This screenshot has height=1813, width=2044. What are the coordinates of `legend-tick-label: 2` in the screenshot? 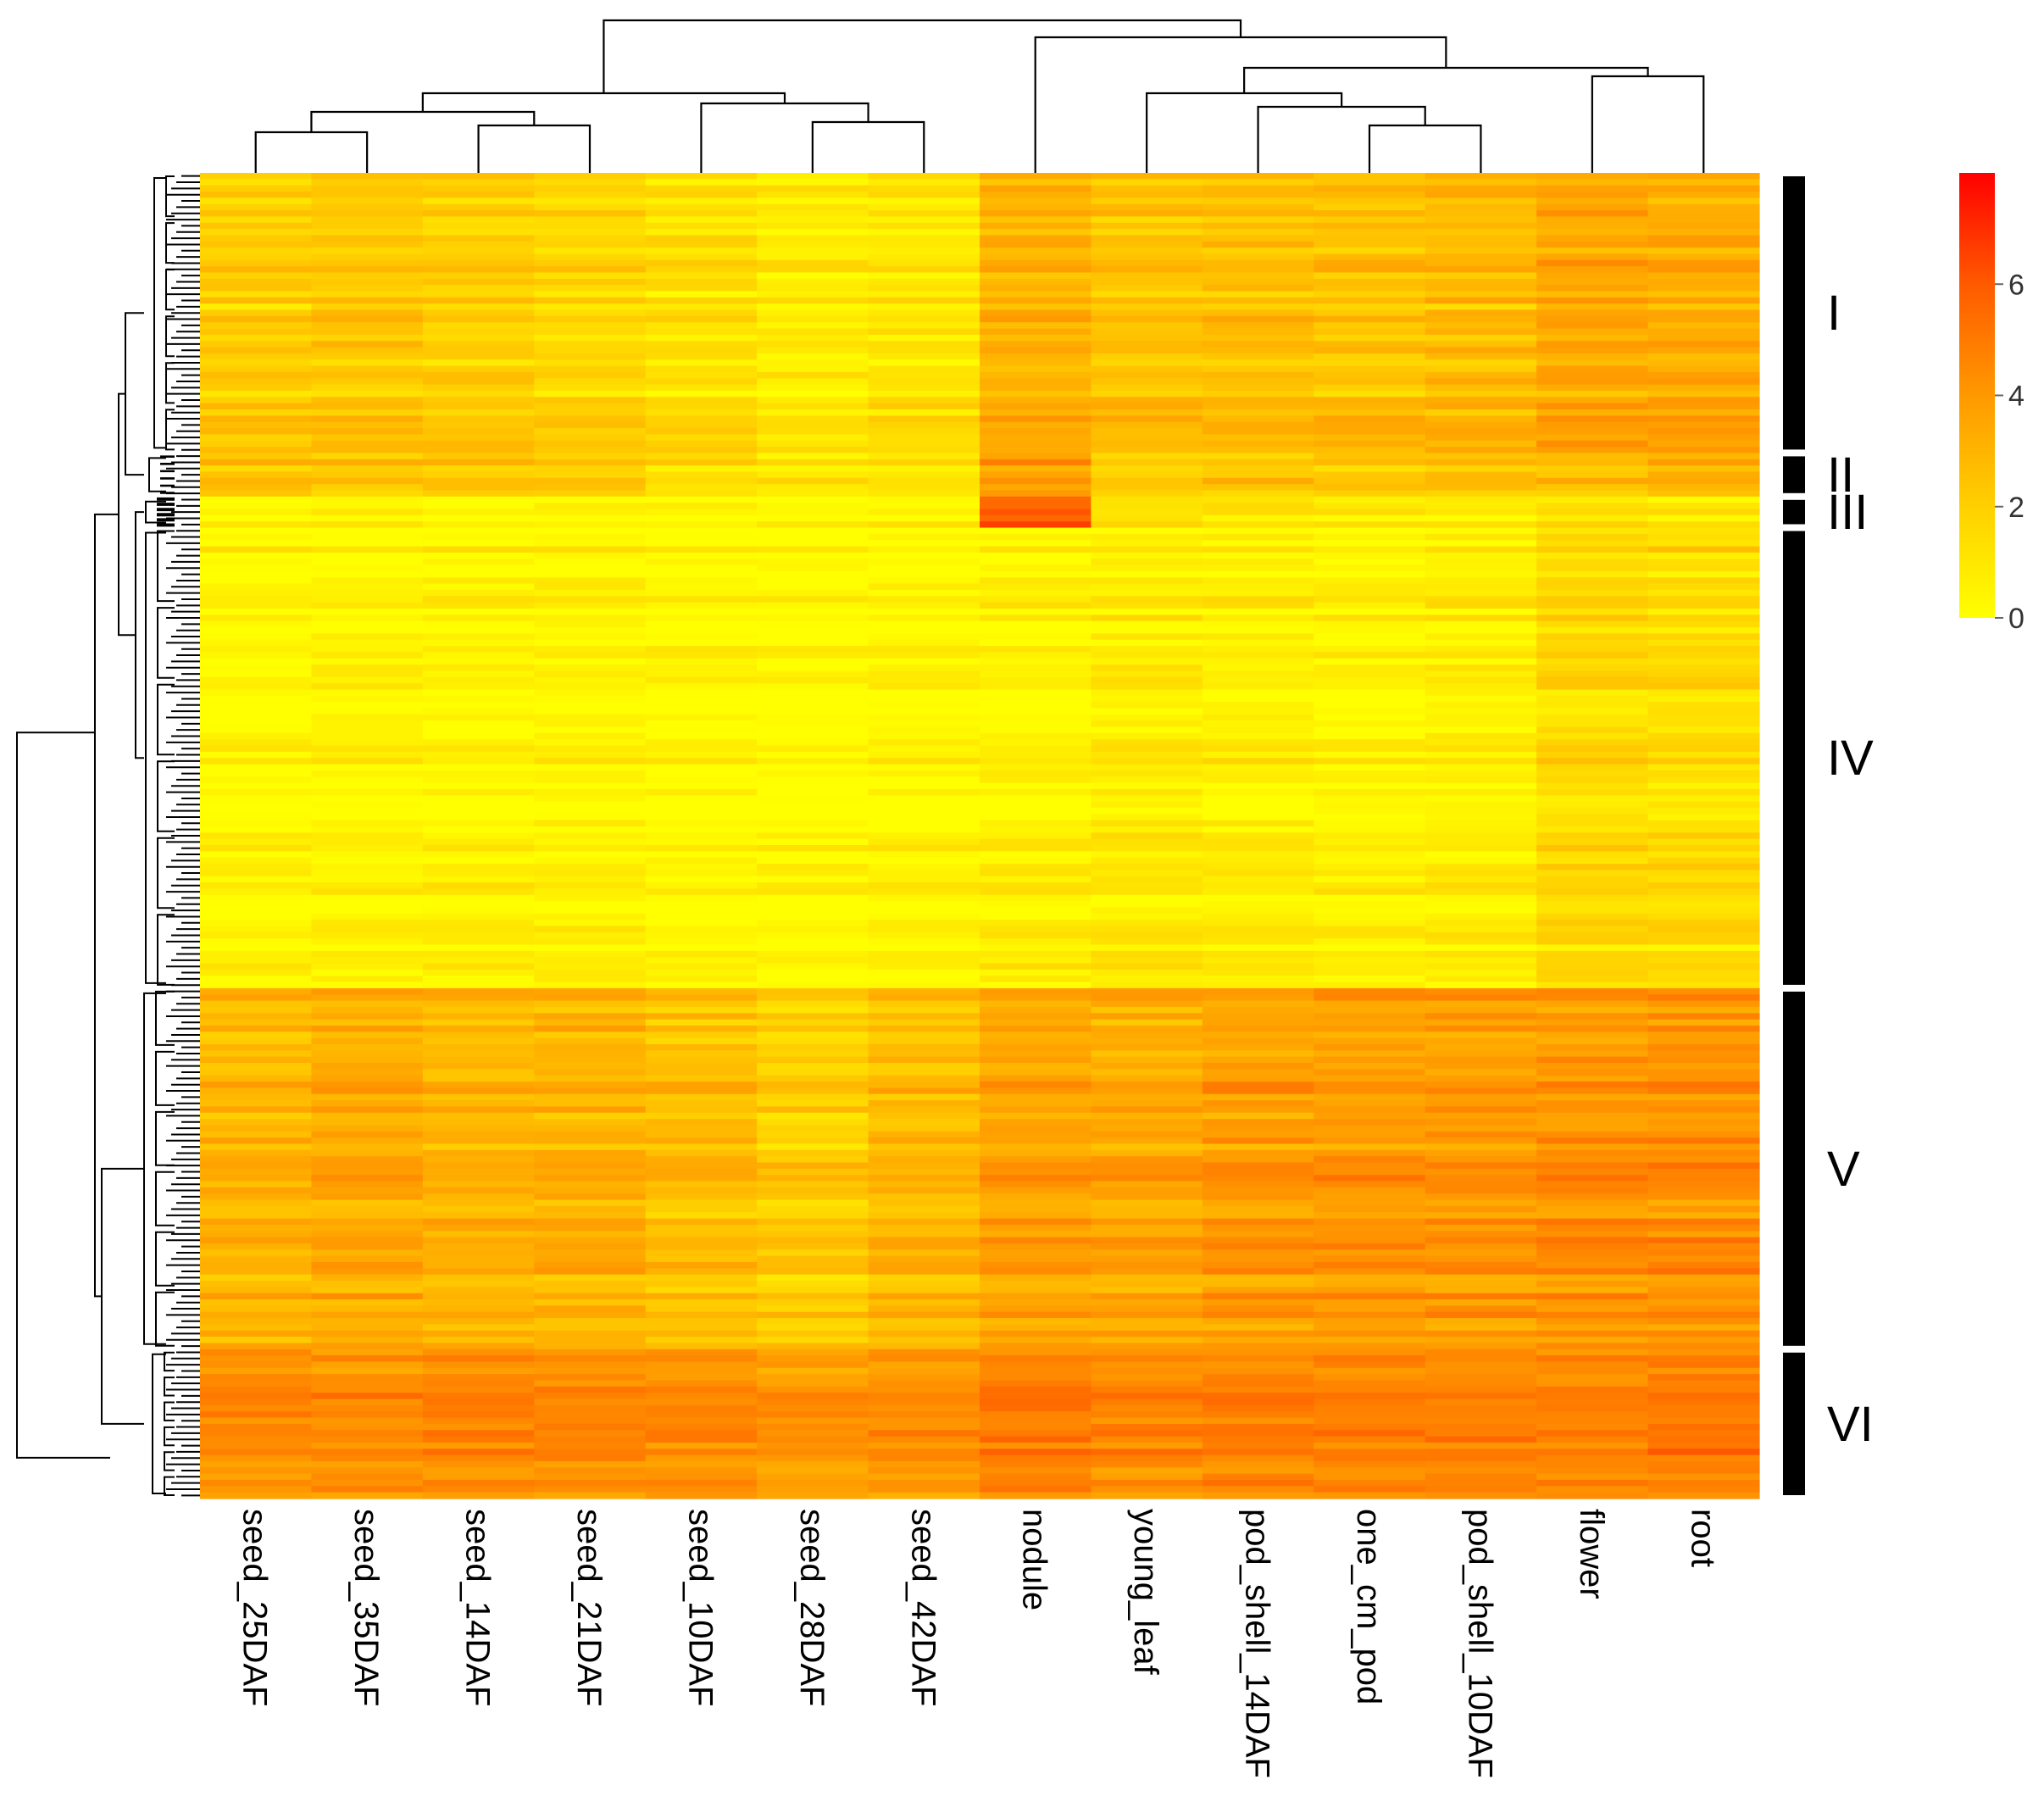 It's located at (2017, 508).